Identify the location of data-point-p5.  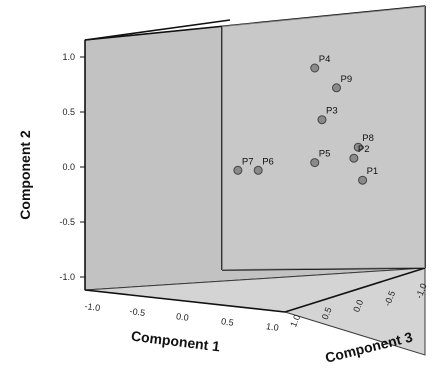
(315, 163).